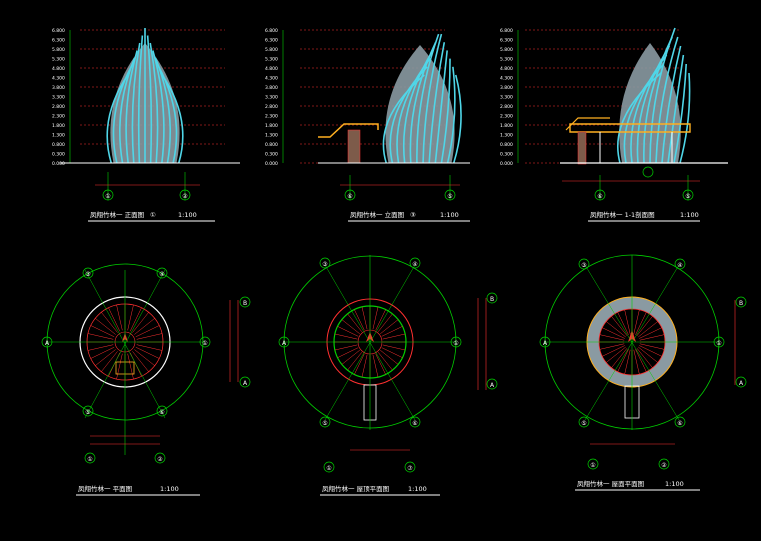 The image size is (761, 541). Describe the element at coordinates (449, 215) in the screenshot. I see `drawing-scale: 1:100` at that location.